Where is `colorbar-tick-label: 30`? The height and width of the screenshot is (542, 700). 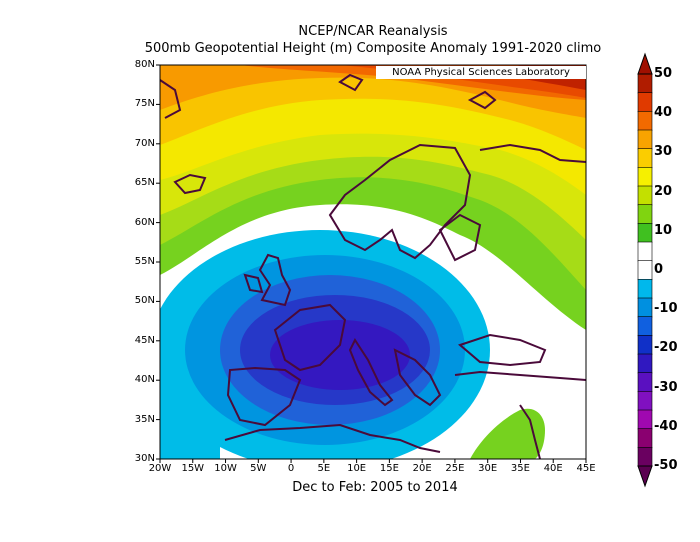 colorbar-tick-label: 30 is located at coordinates (663, 152).